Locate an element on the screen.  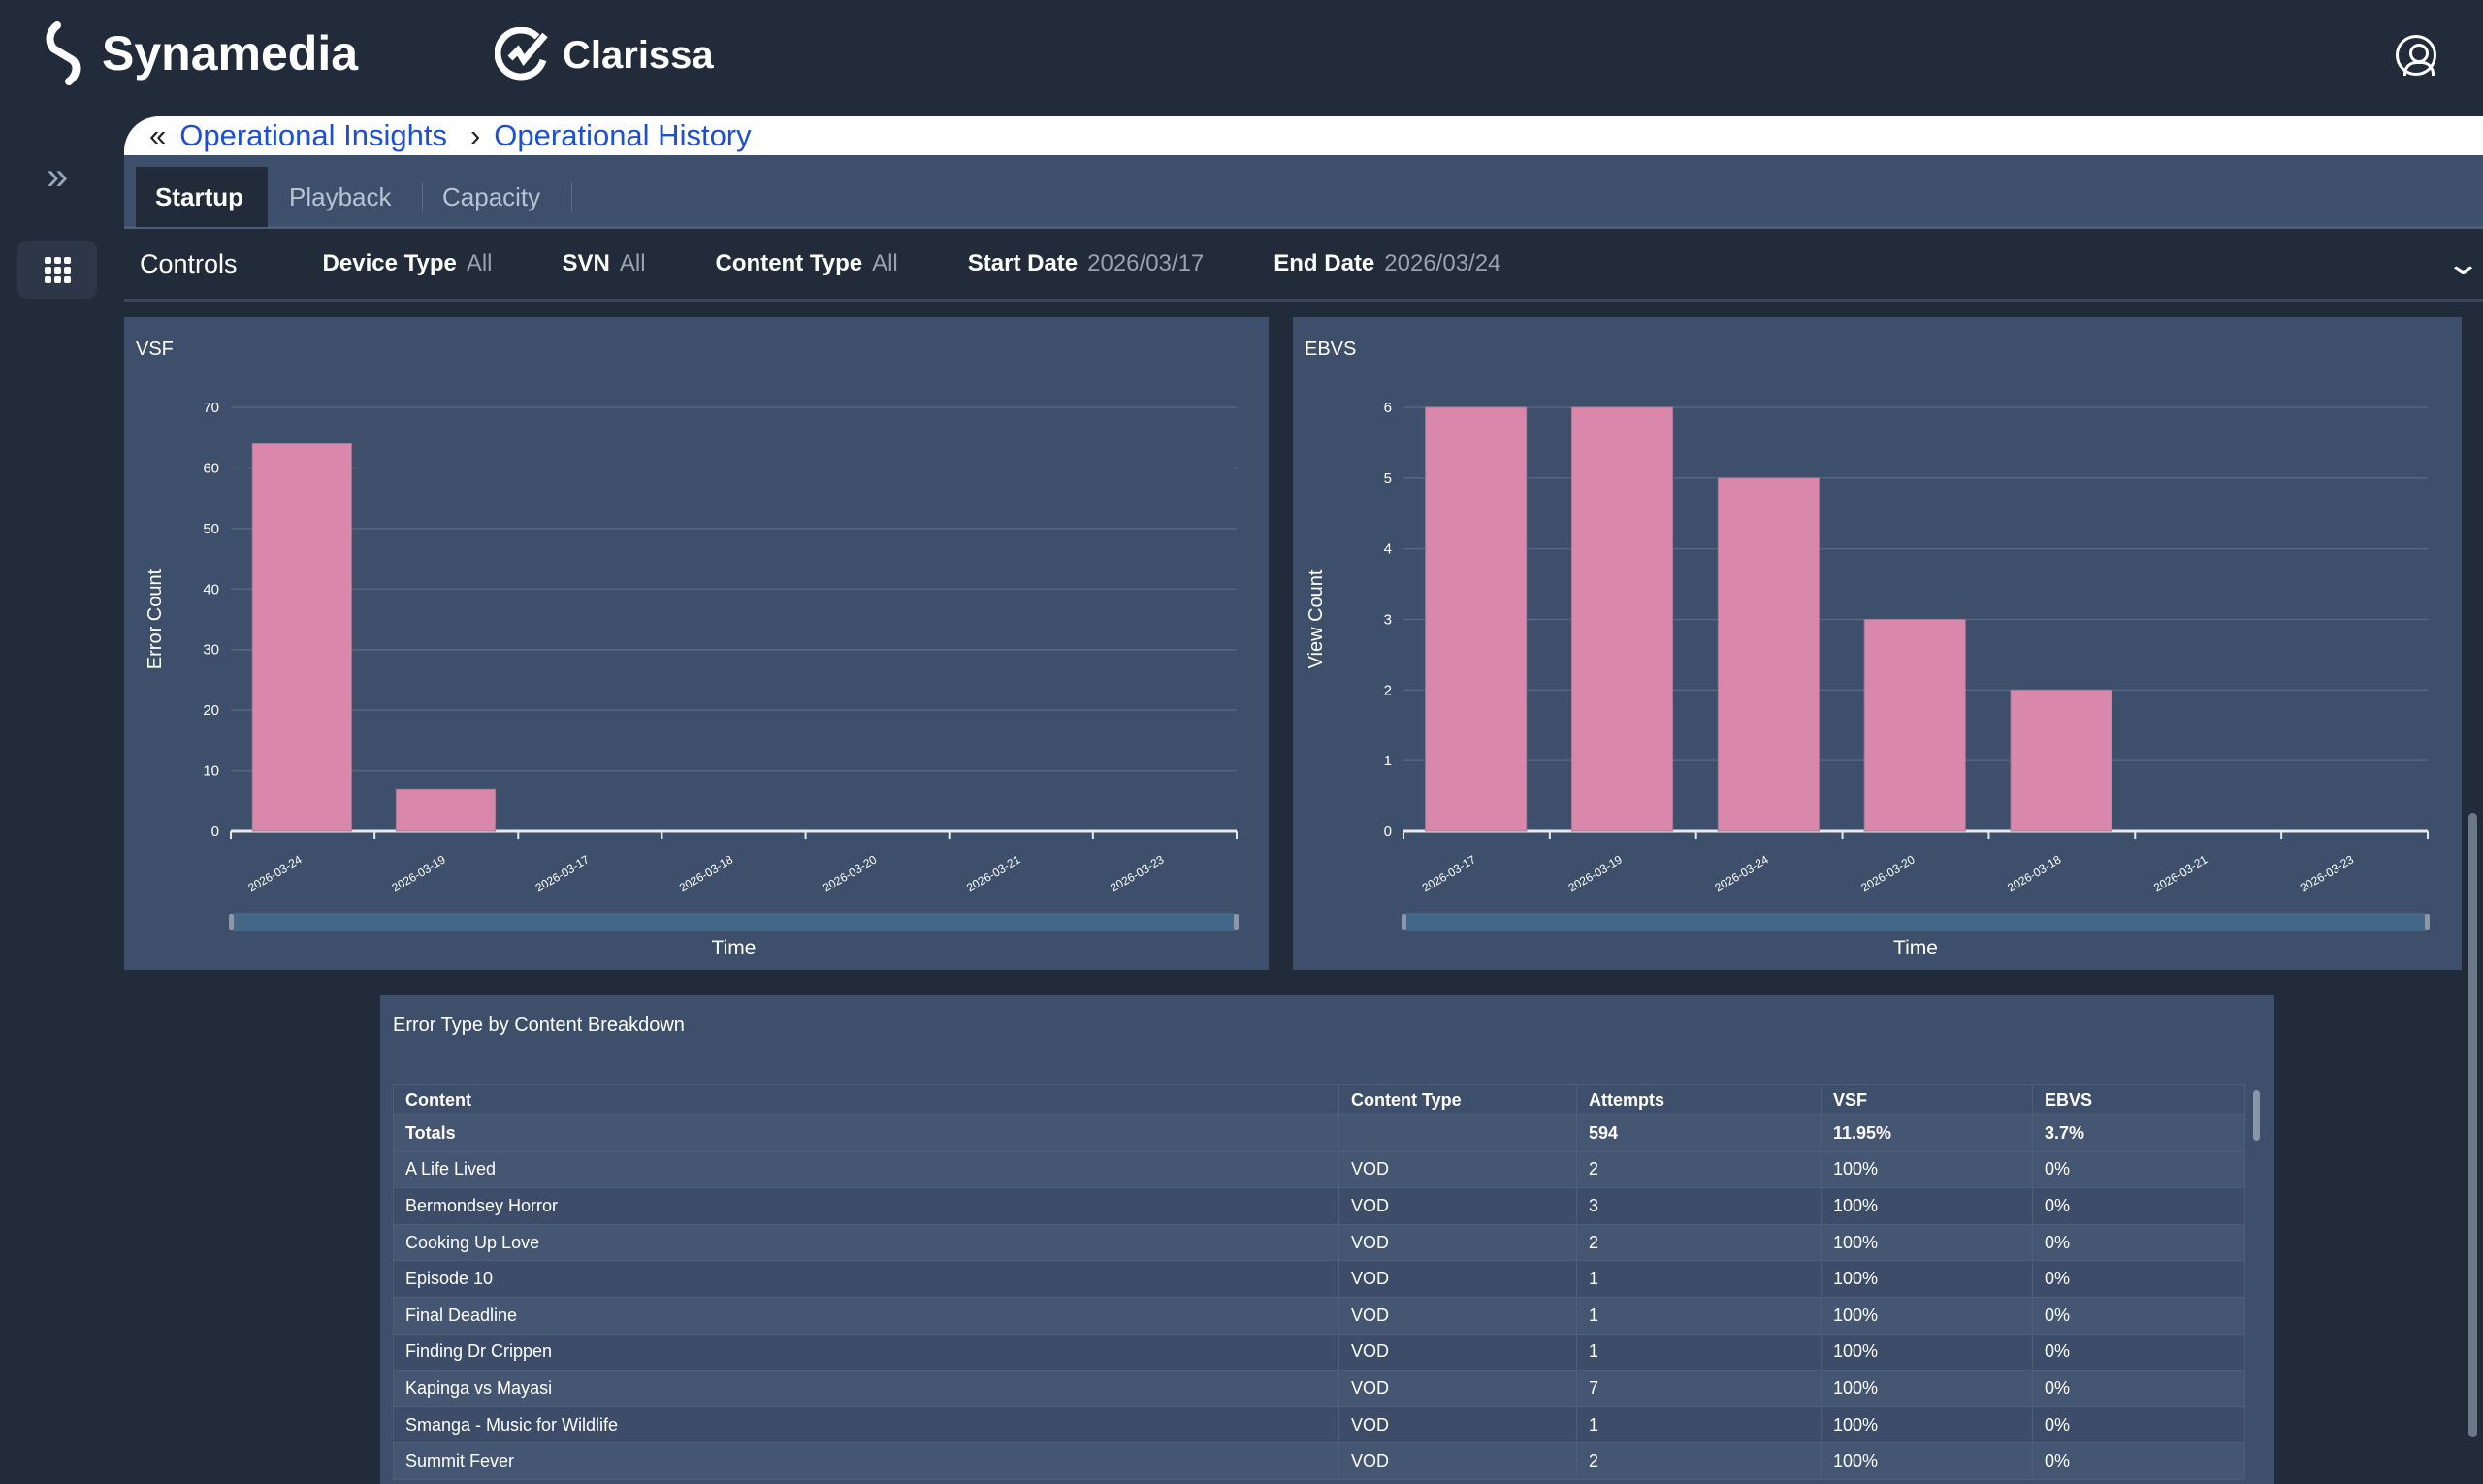
table-cell is located at coordinates (1458, 1133).